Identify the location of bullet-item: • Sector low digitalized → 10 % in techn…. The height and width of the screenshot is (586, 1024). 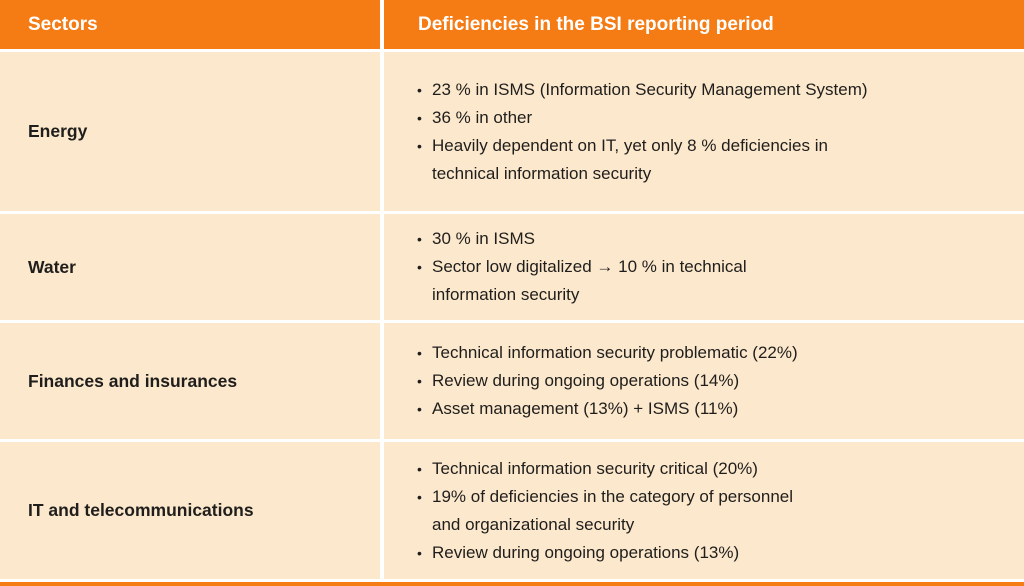
(711, 281).